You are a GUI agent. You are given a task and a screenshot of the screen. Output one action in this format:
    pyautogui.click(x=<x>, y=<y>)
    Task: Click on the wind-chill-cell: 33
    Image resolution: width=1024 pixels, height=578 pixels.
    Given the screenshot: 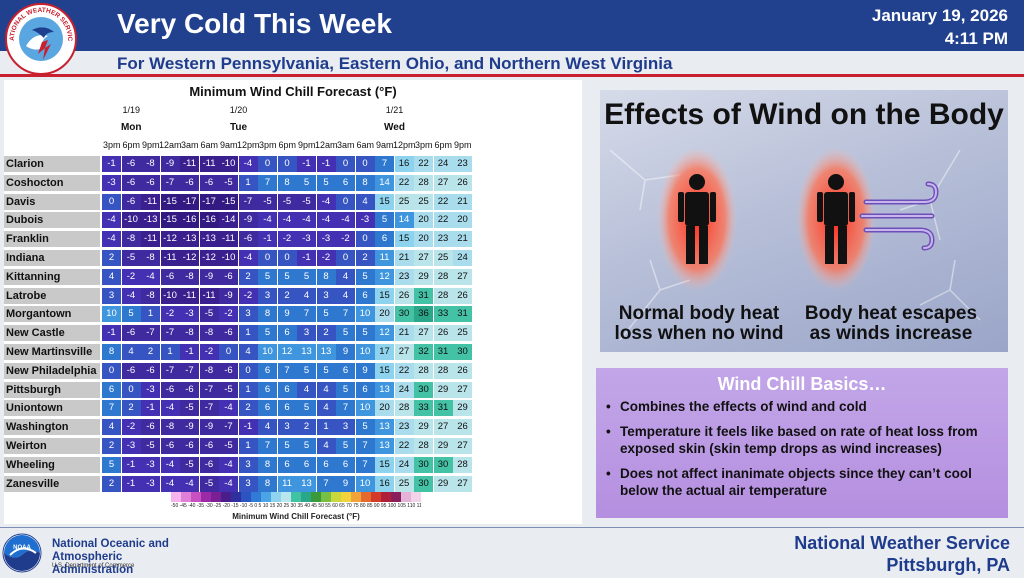 What is the action you would take?
    pyautogui.click(x=443, y=314)
    